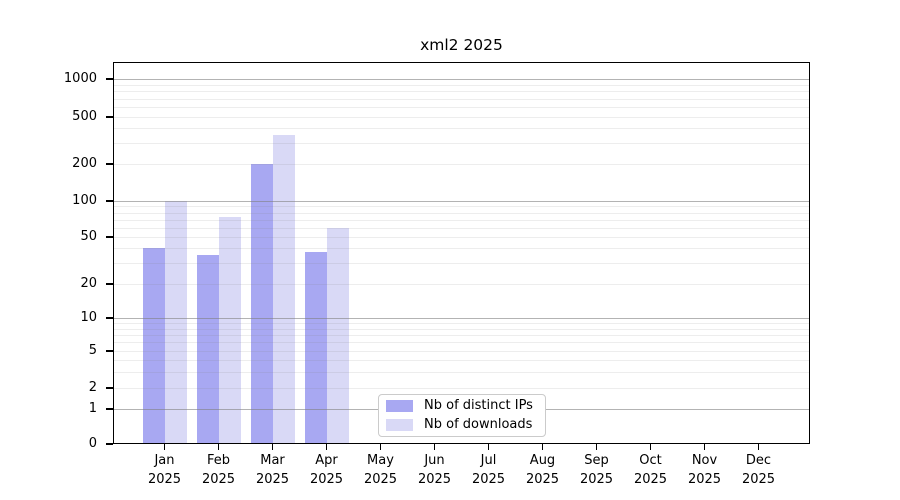 This screenshot has height=500, width=900. Describe the element at coordinates (597, 470) in the screenshot. I see `x-tick-label: Sep 2025` at that location.